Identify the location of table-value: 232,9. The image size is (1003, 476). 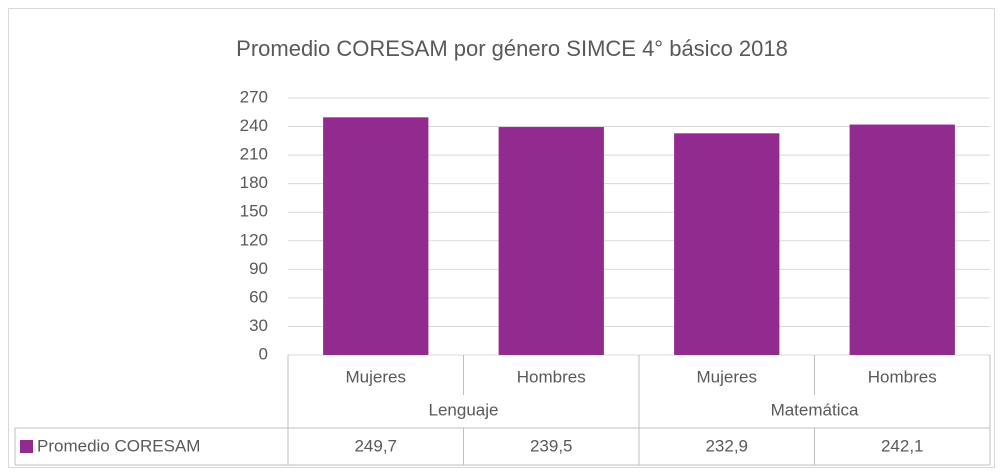
(726, 445).